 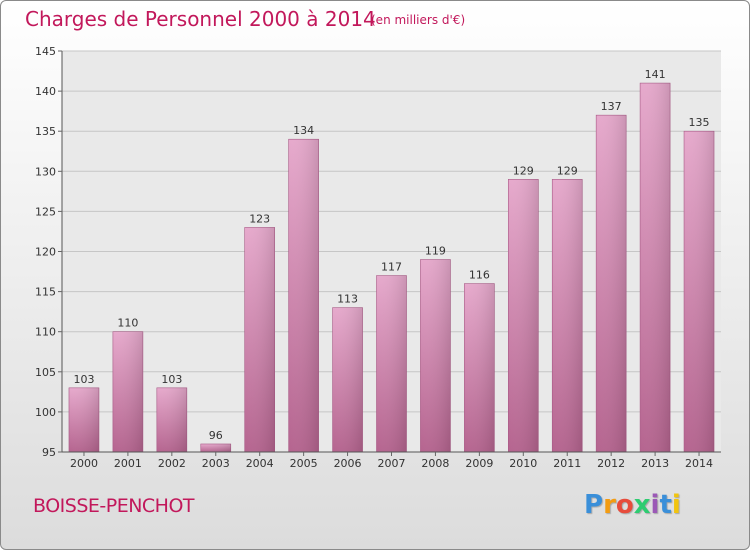 I want to click on logo-letter: x, so click(x=642, y=505).